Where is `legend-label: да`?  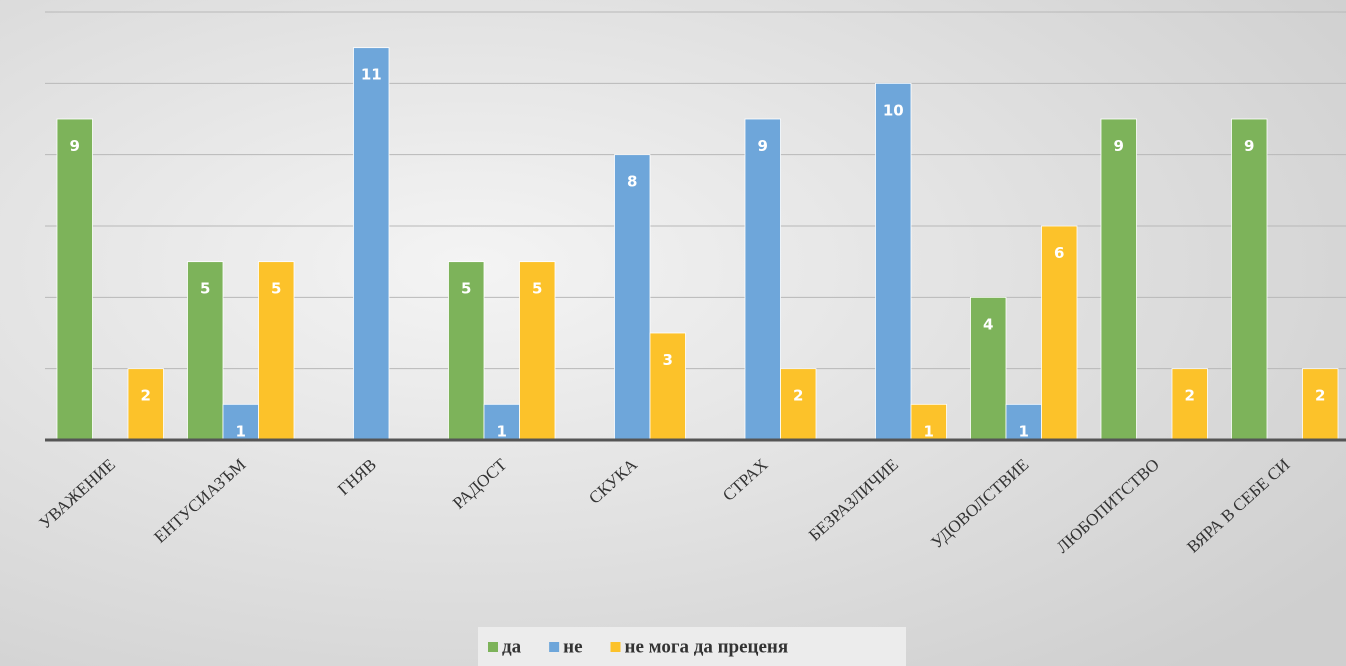
legend-label: да is located at coordinates (512, 646).